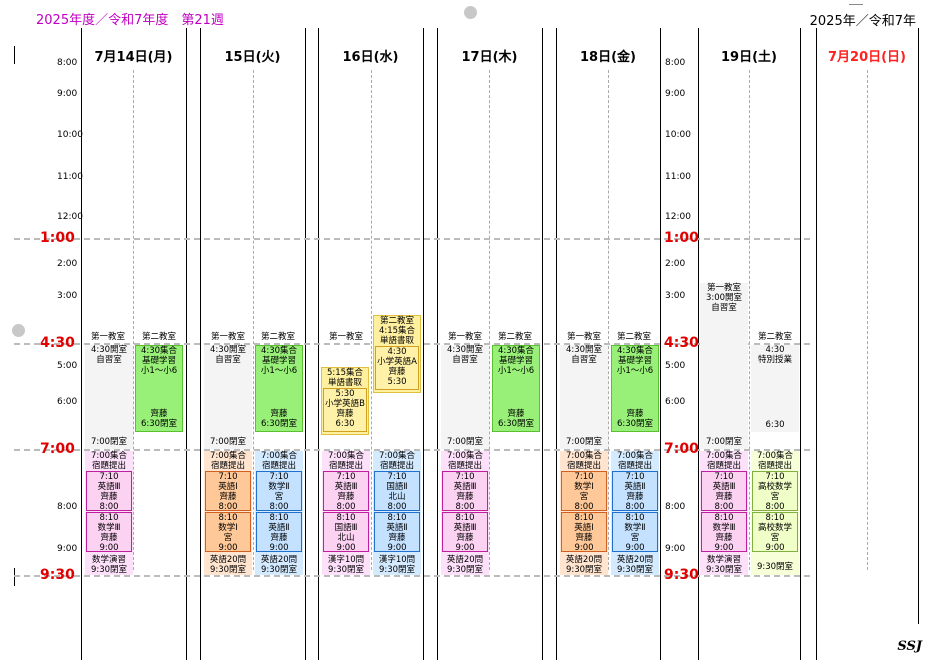 The height and width of the screenshot is (664, 940). Describe the element at coordinates (228, 491) in the screenshot. I see `class-block: 7:10 英語Ⅰ 齊藤 8:00` at that location.